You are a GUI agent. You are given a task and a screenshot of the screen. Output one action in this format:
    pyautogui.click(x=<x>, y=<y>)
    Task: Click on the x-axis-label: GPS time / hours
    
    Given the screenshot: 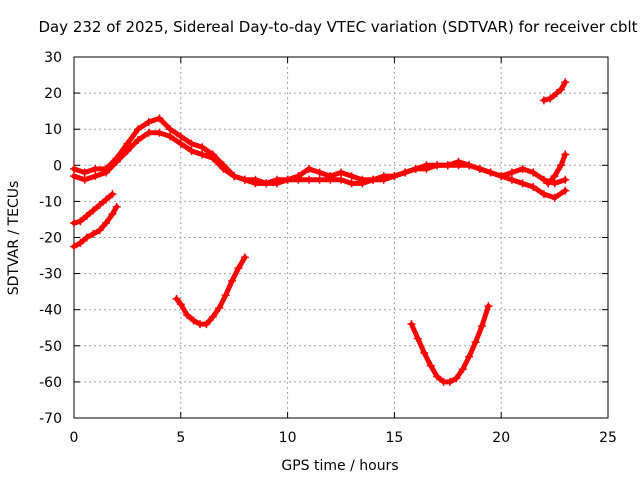 What is the action you would take?
    pyautogui.click(x=339, y=466)
    